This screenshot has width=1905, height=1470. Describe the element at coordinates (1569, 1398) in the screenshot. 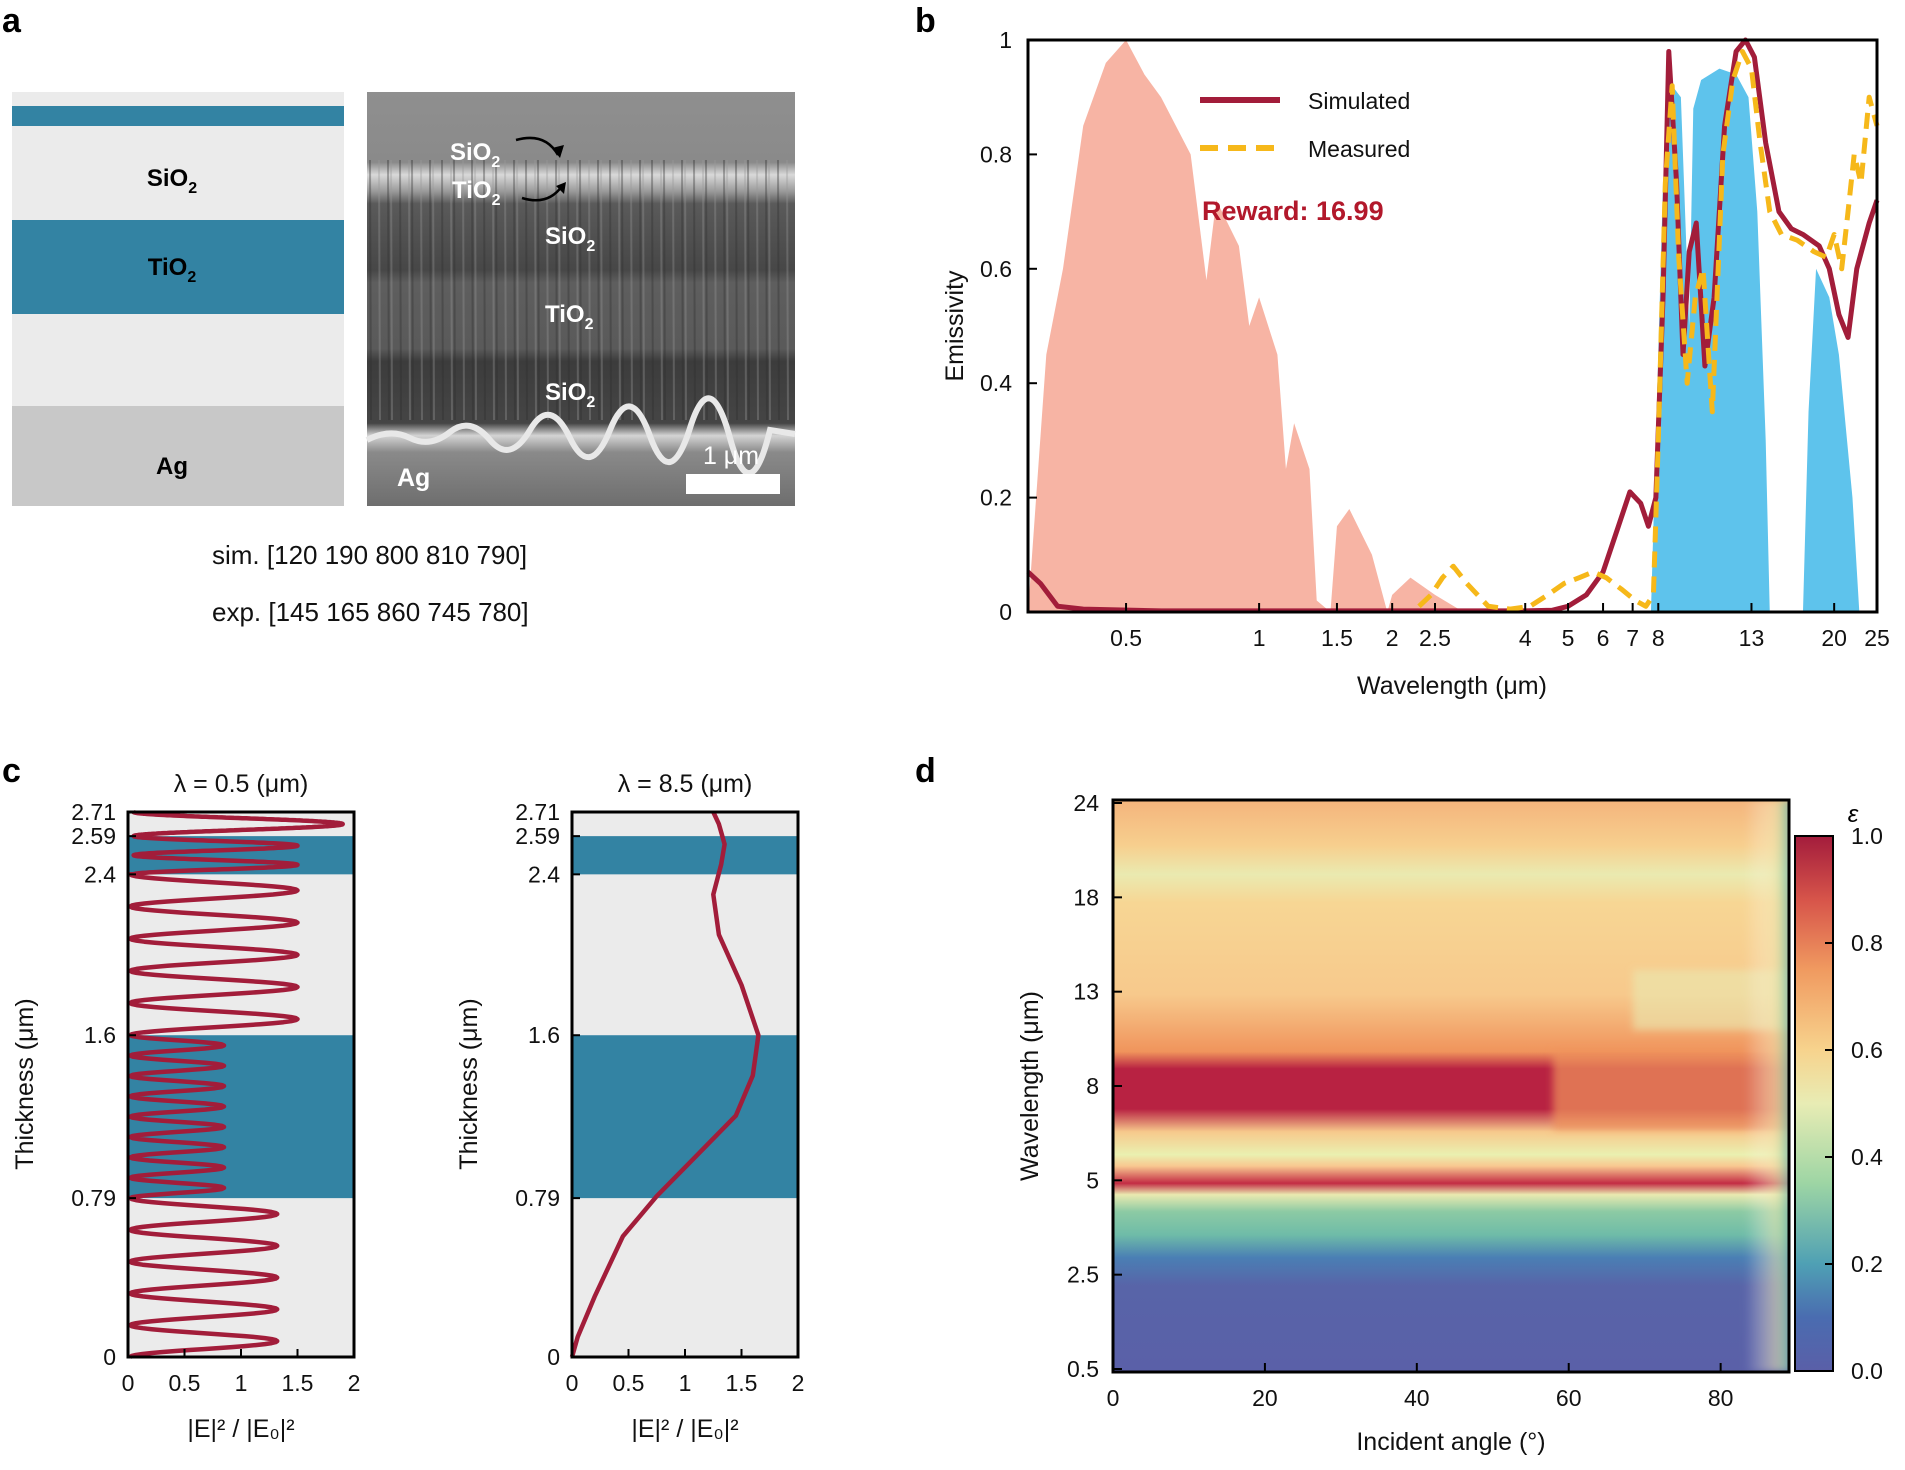

I see `chart-d-xtick-label: 60` at that location.